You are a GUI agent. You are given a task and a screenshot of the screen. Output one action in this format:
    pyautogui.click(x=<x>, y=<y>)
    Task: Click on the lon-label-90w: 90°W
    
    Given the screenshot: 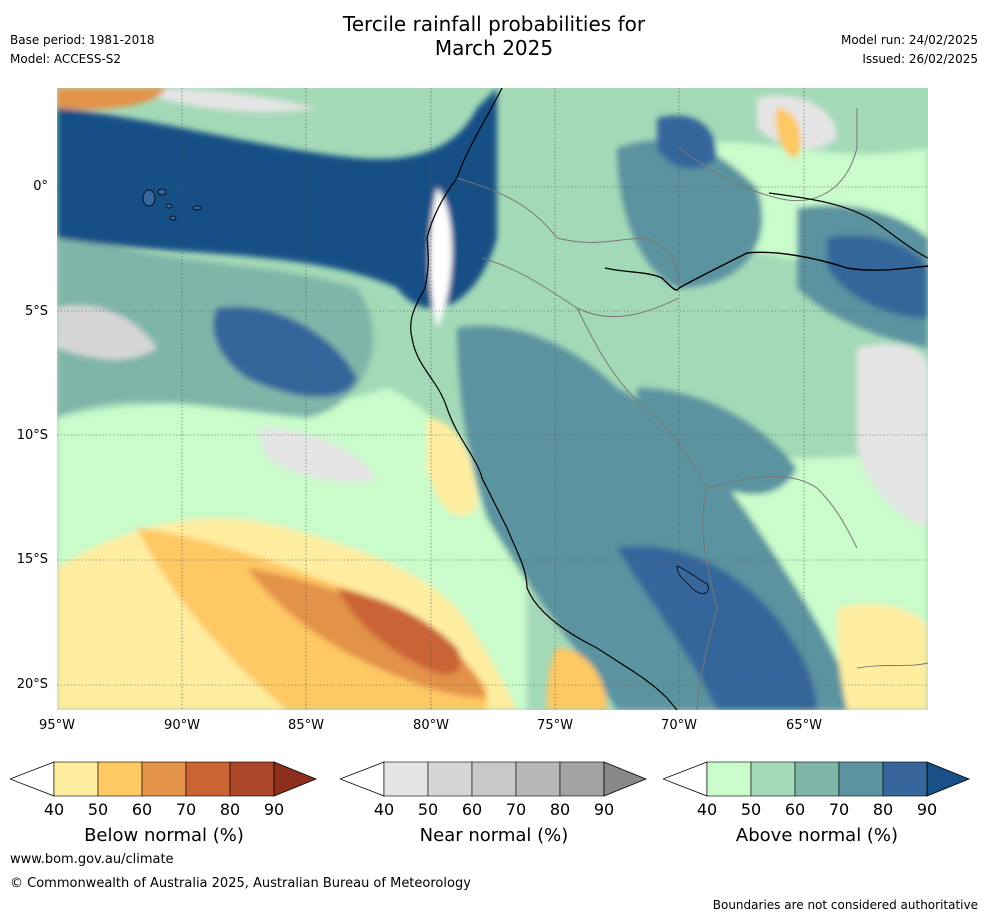 What is the action you would take?
    pyautogui.click(x=182, y=725)
    